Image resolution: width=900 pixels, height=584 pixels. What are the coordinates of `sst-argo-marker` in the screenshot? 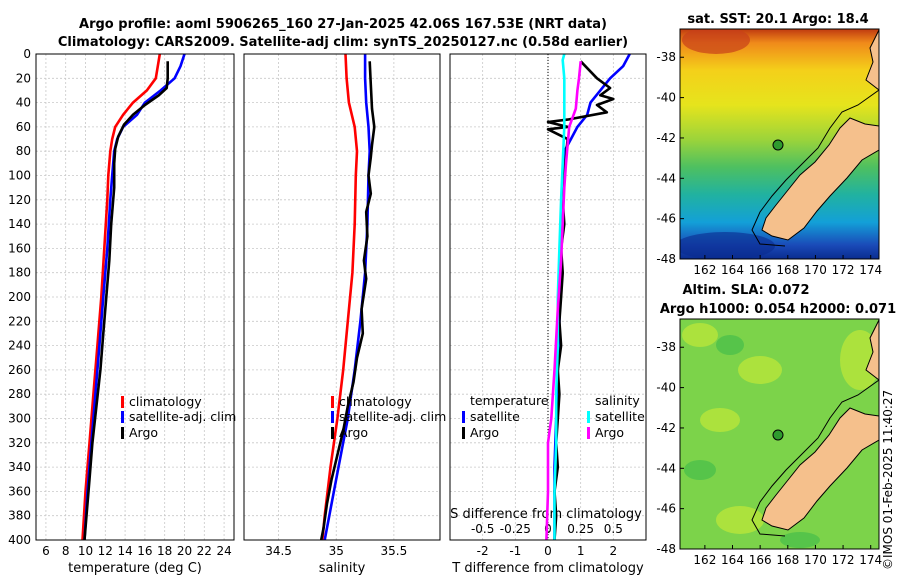 It's located at (778, 145).